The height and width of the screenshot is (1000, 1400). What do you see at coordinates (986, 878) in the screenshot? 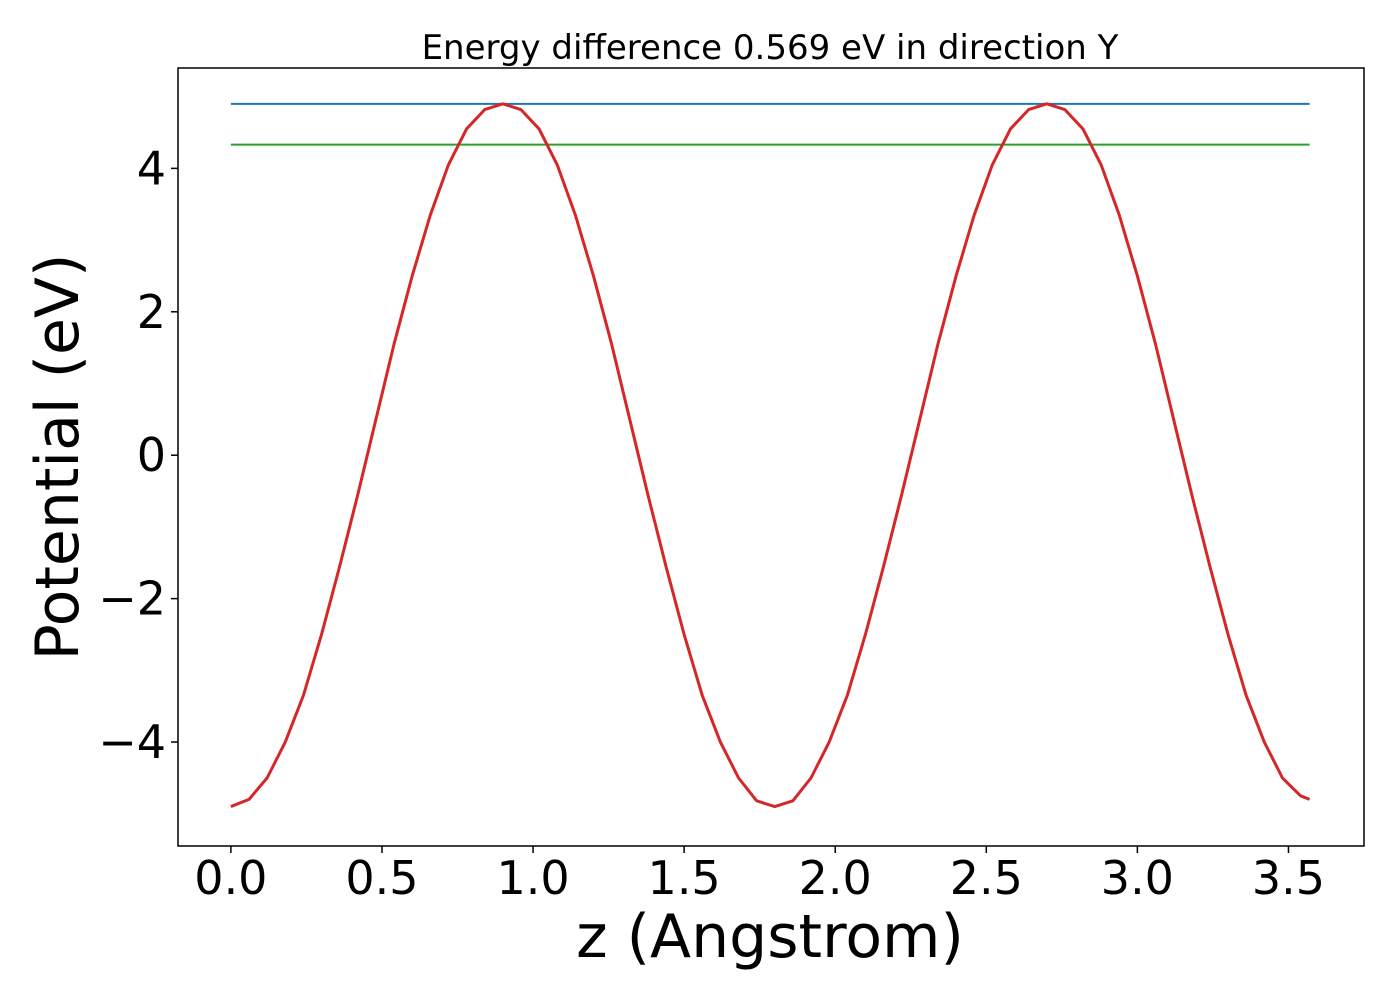
I see `x-tick-label: 2.5` at bounding box center [986, 878].